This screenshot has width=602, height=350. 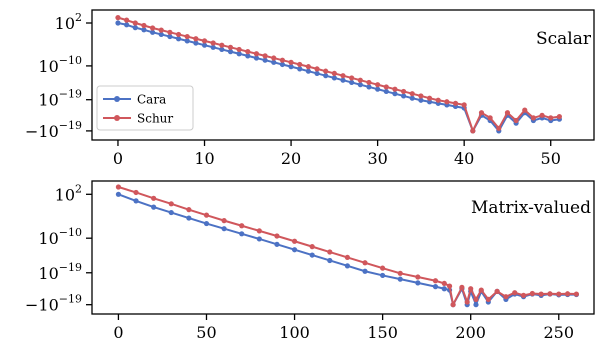 What do you see at coordinates (117, 118) in the screenshot?
I see `legend-marker-schur` at bounding box center [117, 118].